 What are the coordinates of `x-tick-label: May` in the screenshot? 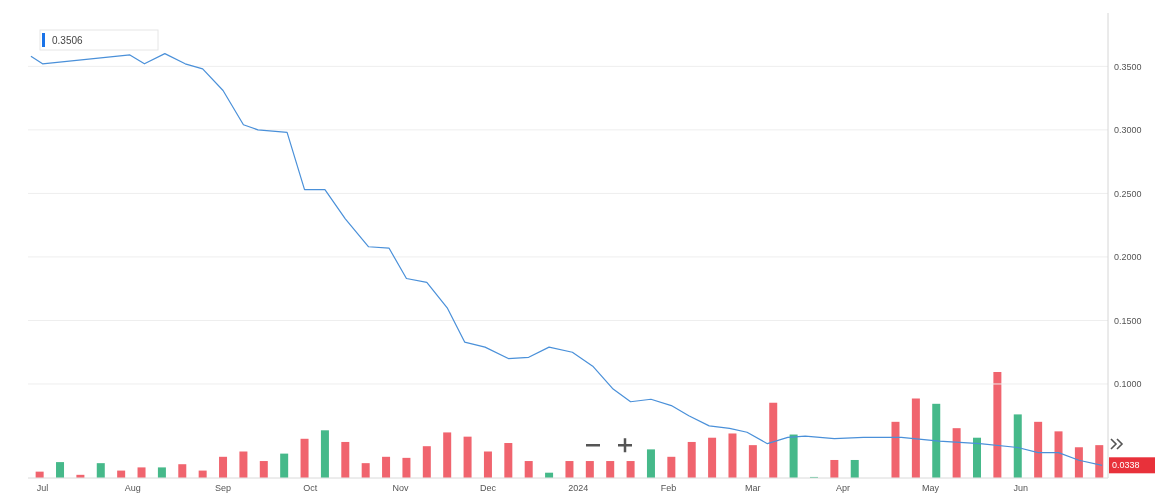 It's located at (930, 488).